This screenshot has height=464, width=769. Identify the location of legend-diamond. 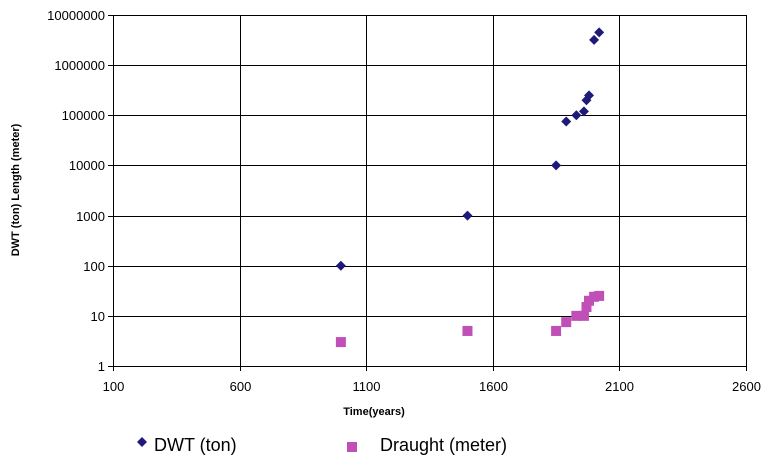
(142, 442).